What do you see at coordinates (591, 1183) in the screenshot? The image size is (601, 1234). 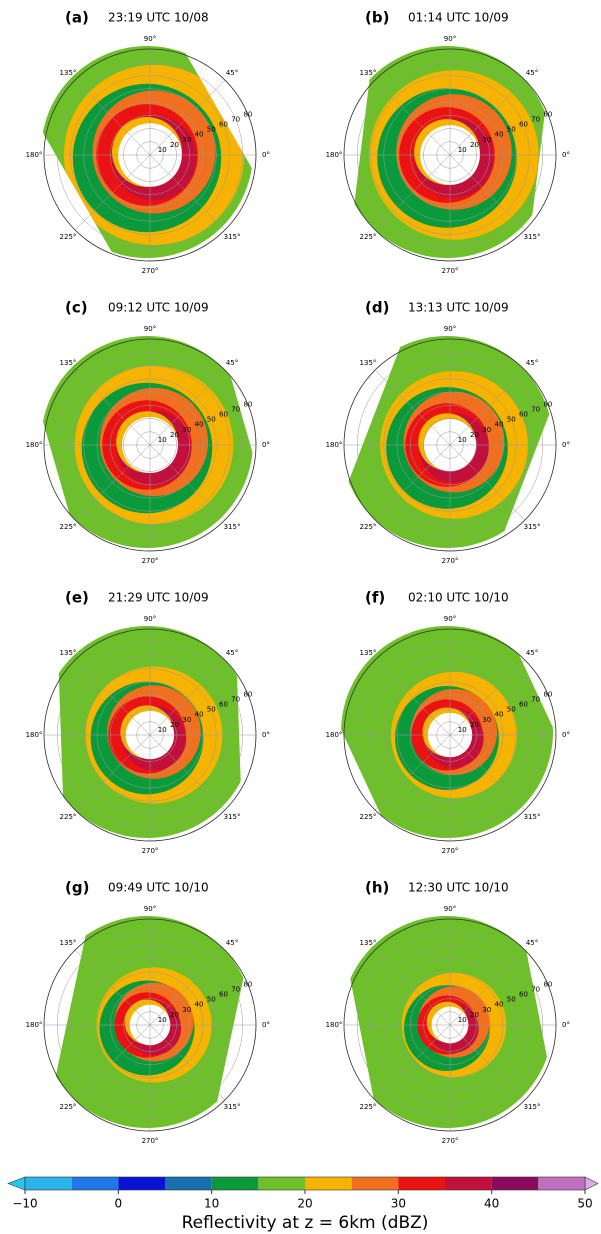 I see `colorbar-over` at bounding box center [591, 1183].